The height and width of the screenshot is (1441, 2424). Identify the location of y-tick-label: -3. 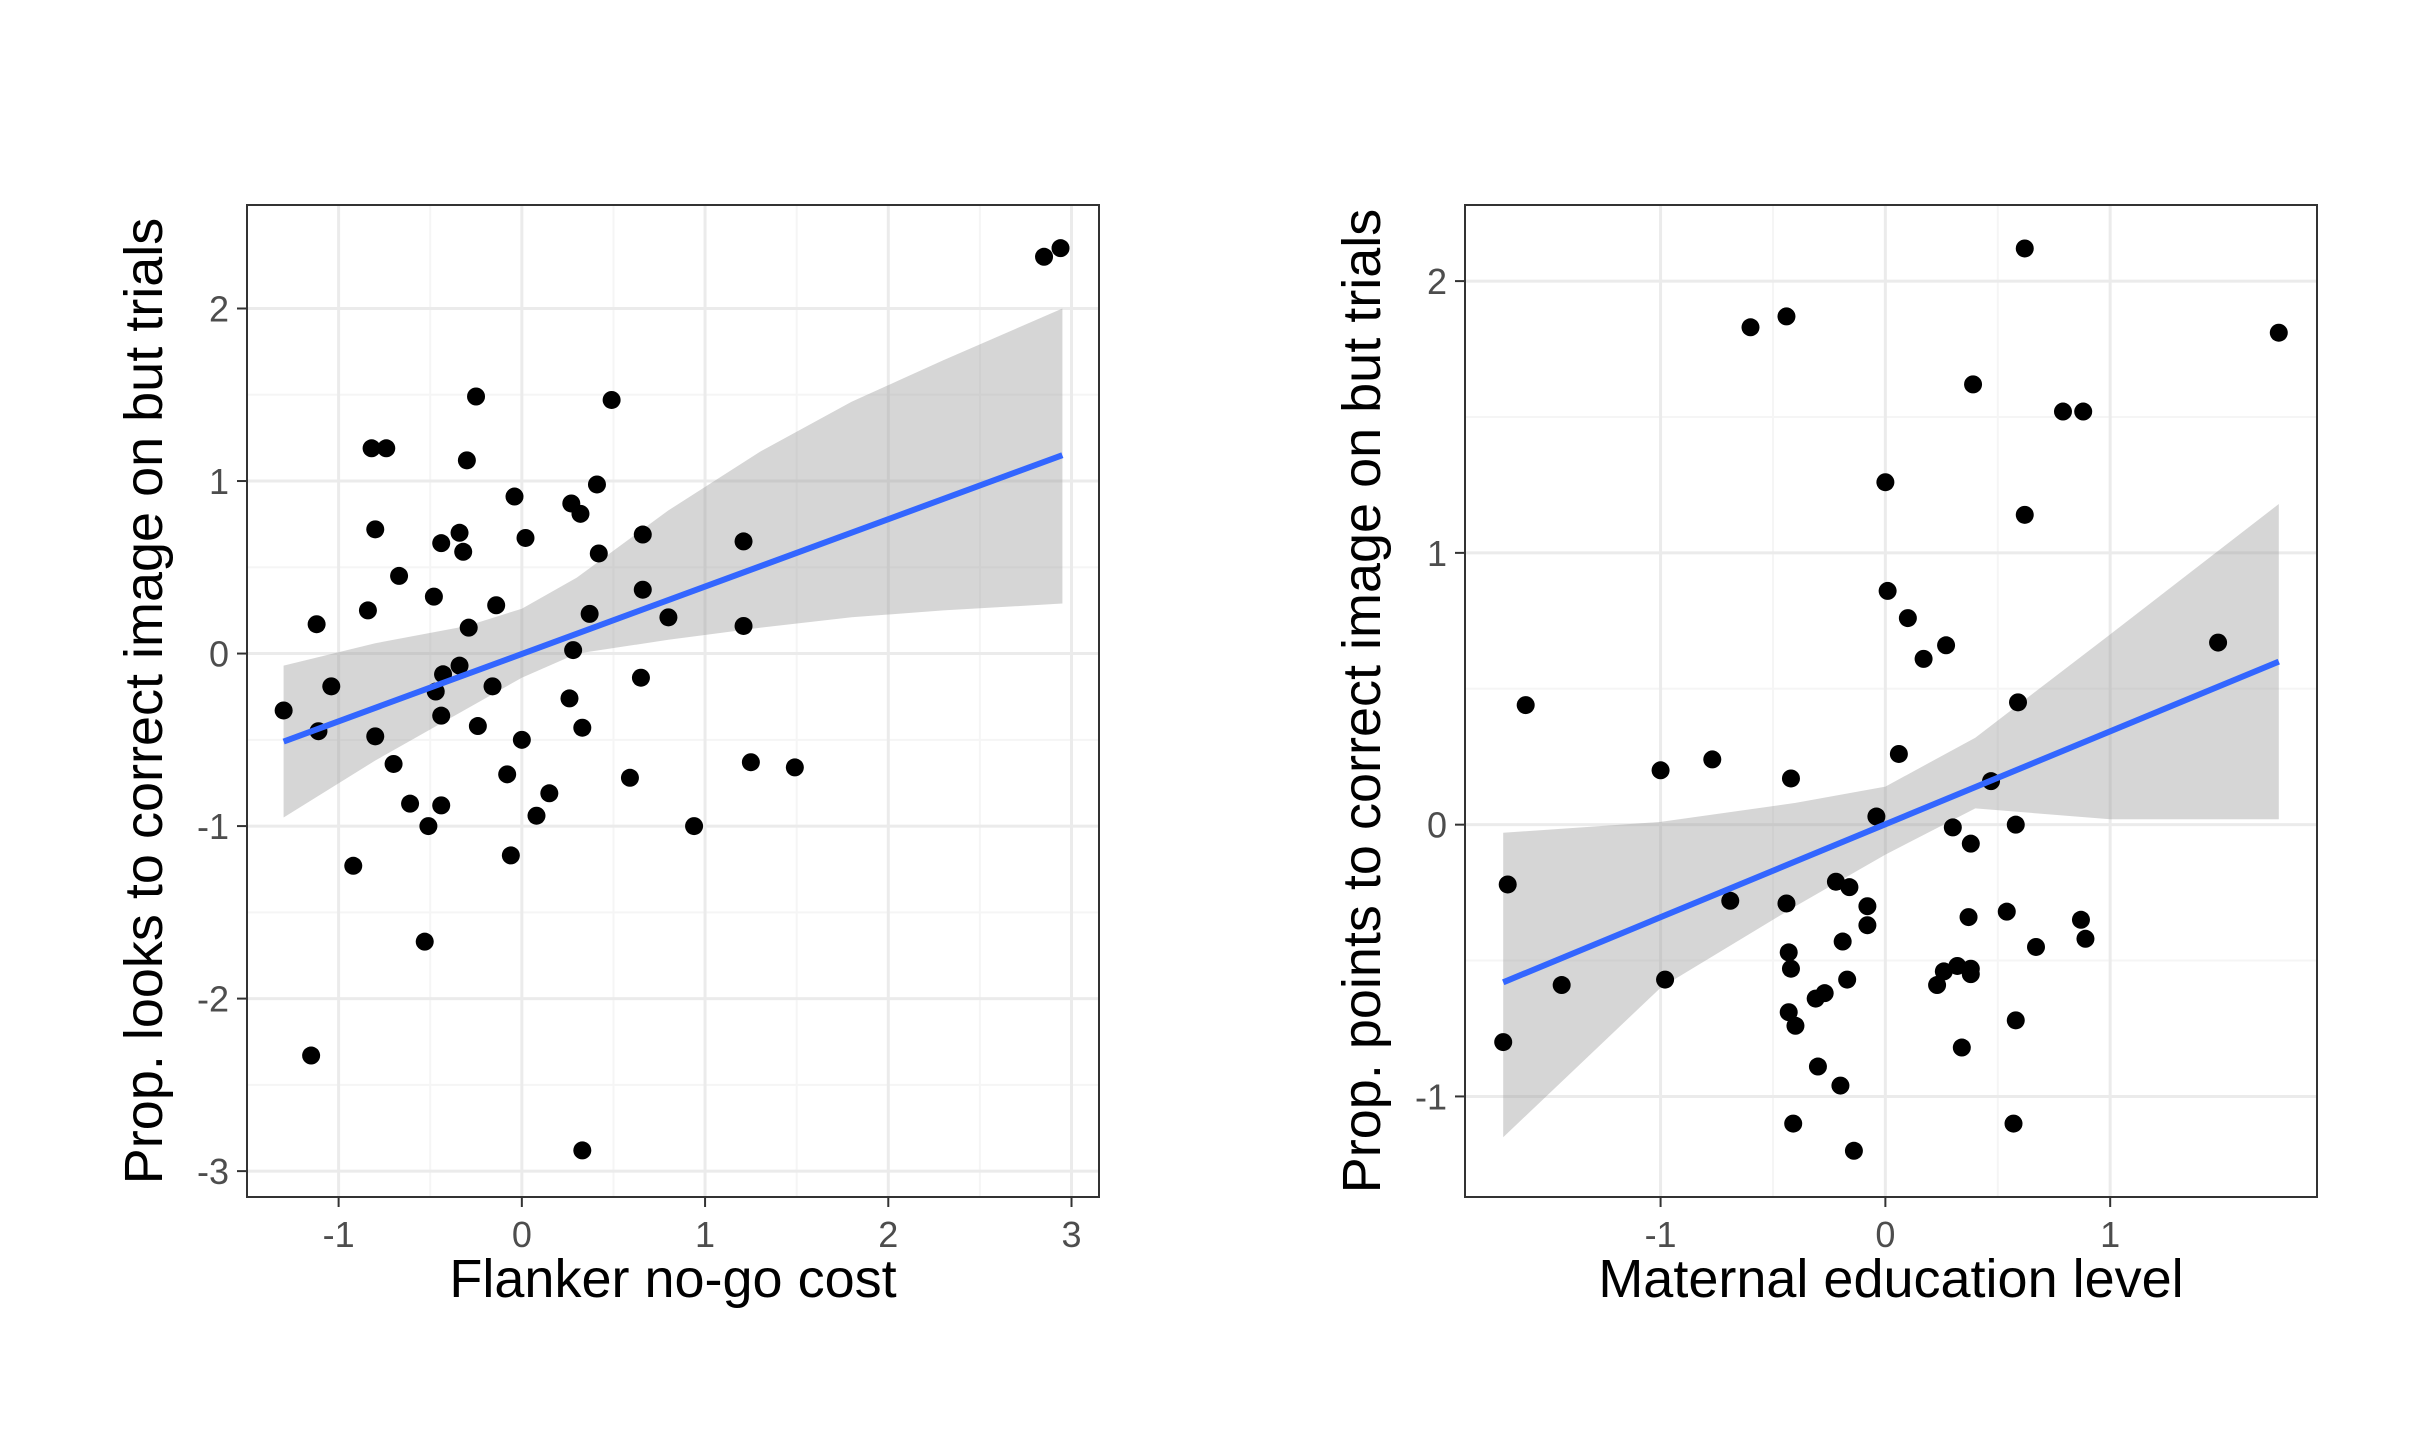
(213, 1171).